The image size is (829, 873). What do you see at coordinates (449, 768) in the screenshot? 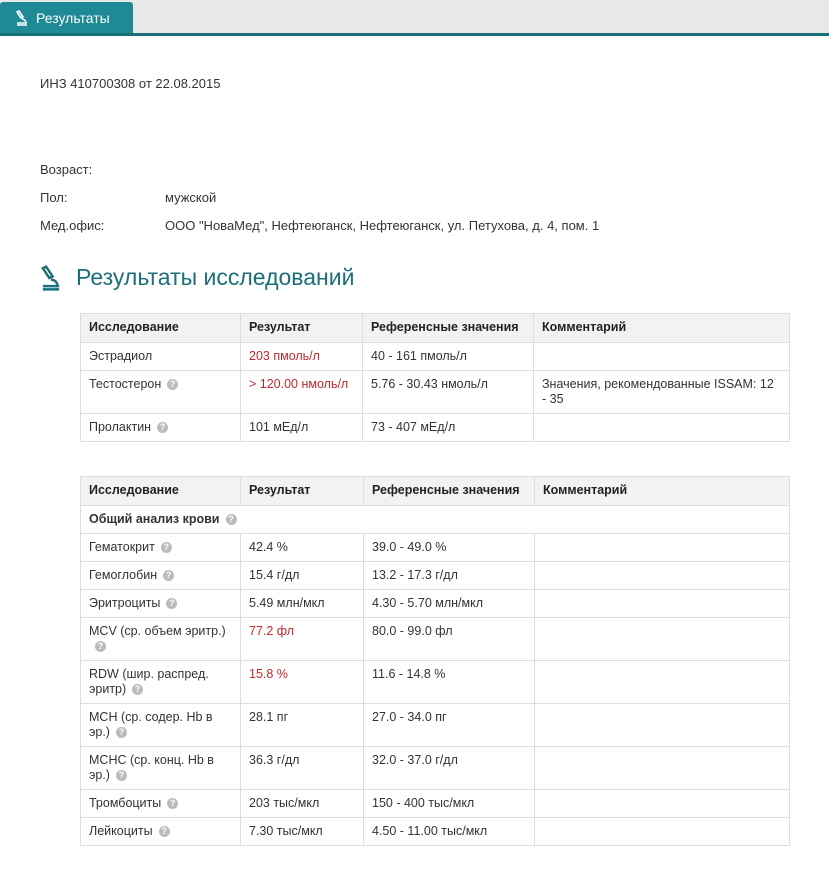
I see `reference: 32.0 - 37.0 г/дл` at bounding box center [449, 768].